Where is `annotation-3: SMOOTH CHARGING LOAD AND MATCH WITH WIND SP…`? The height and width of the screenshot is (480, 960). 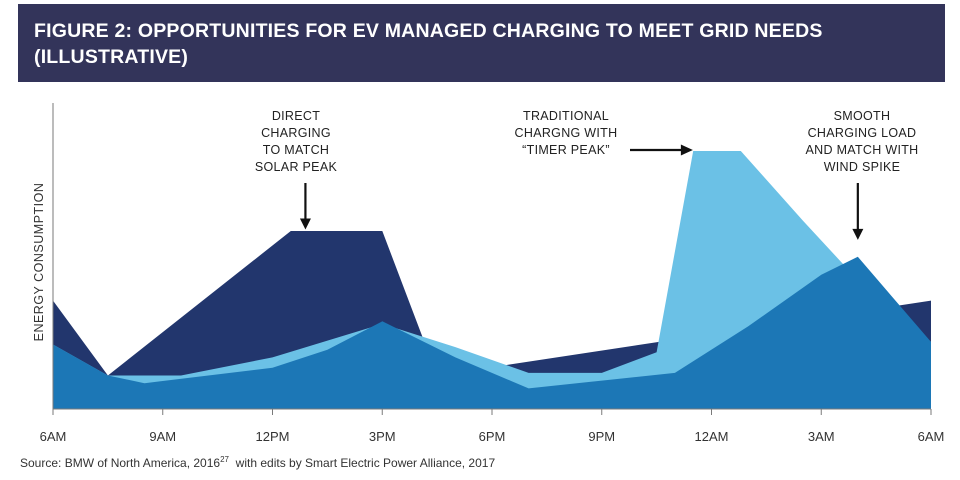
annotation-3: SMOOTH CHARGING LOAD AND MATCH WITH WIND SP… is located at coordinates (862, 174).